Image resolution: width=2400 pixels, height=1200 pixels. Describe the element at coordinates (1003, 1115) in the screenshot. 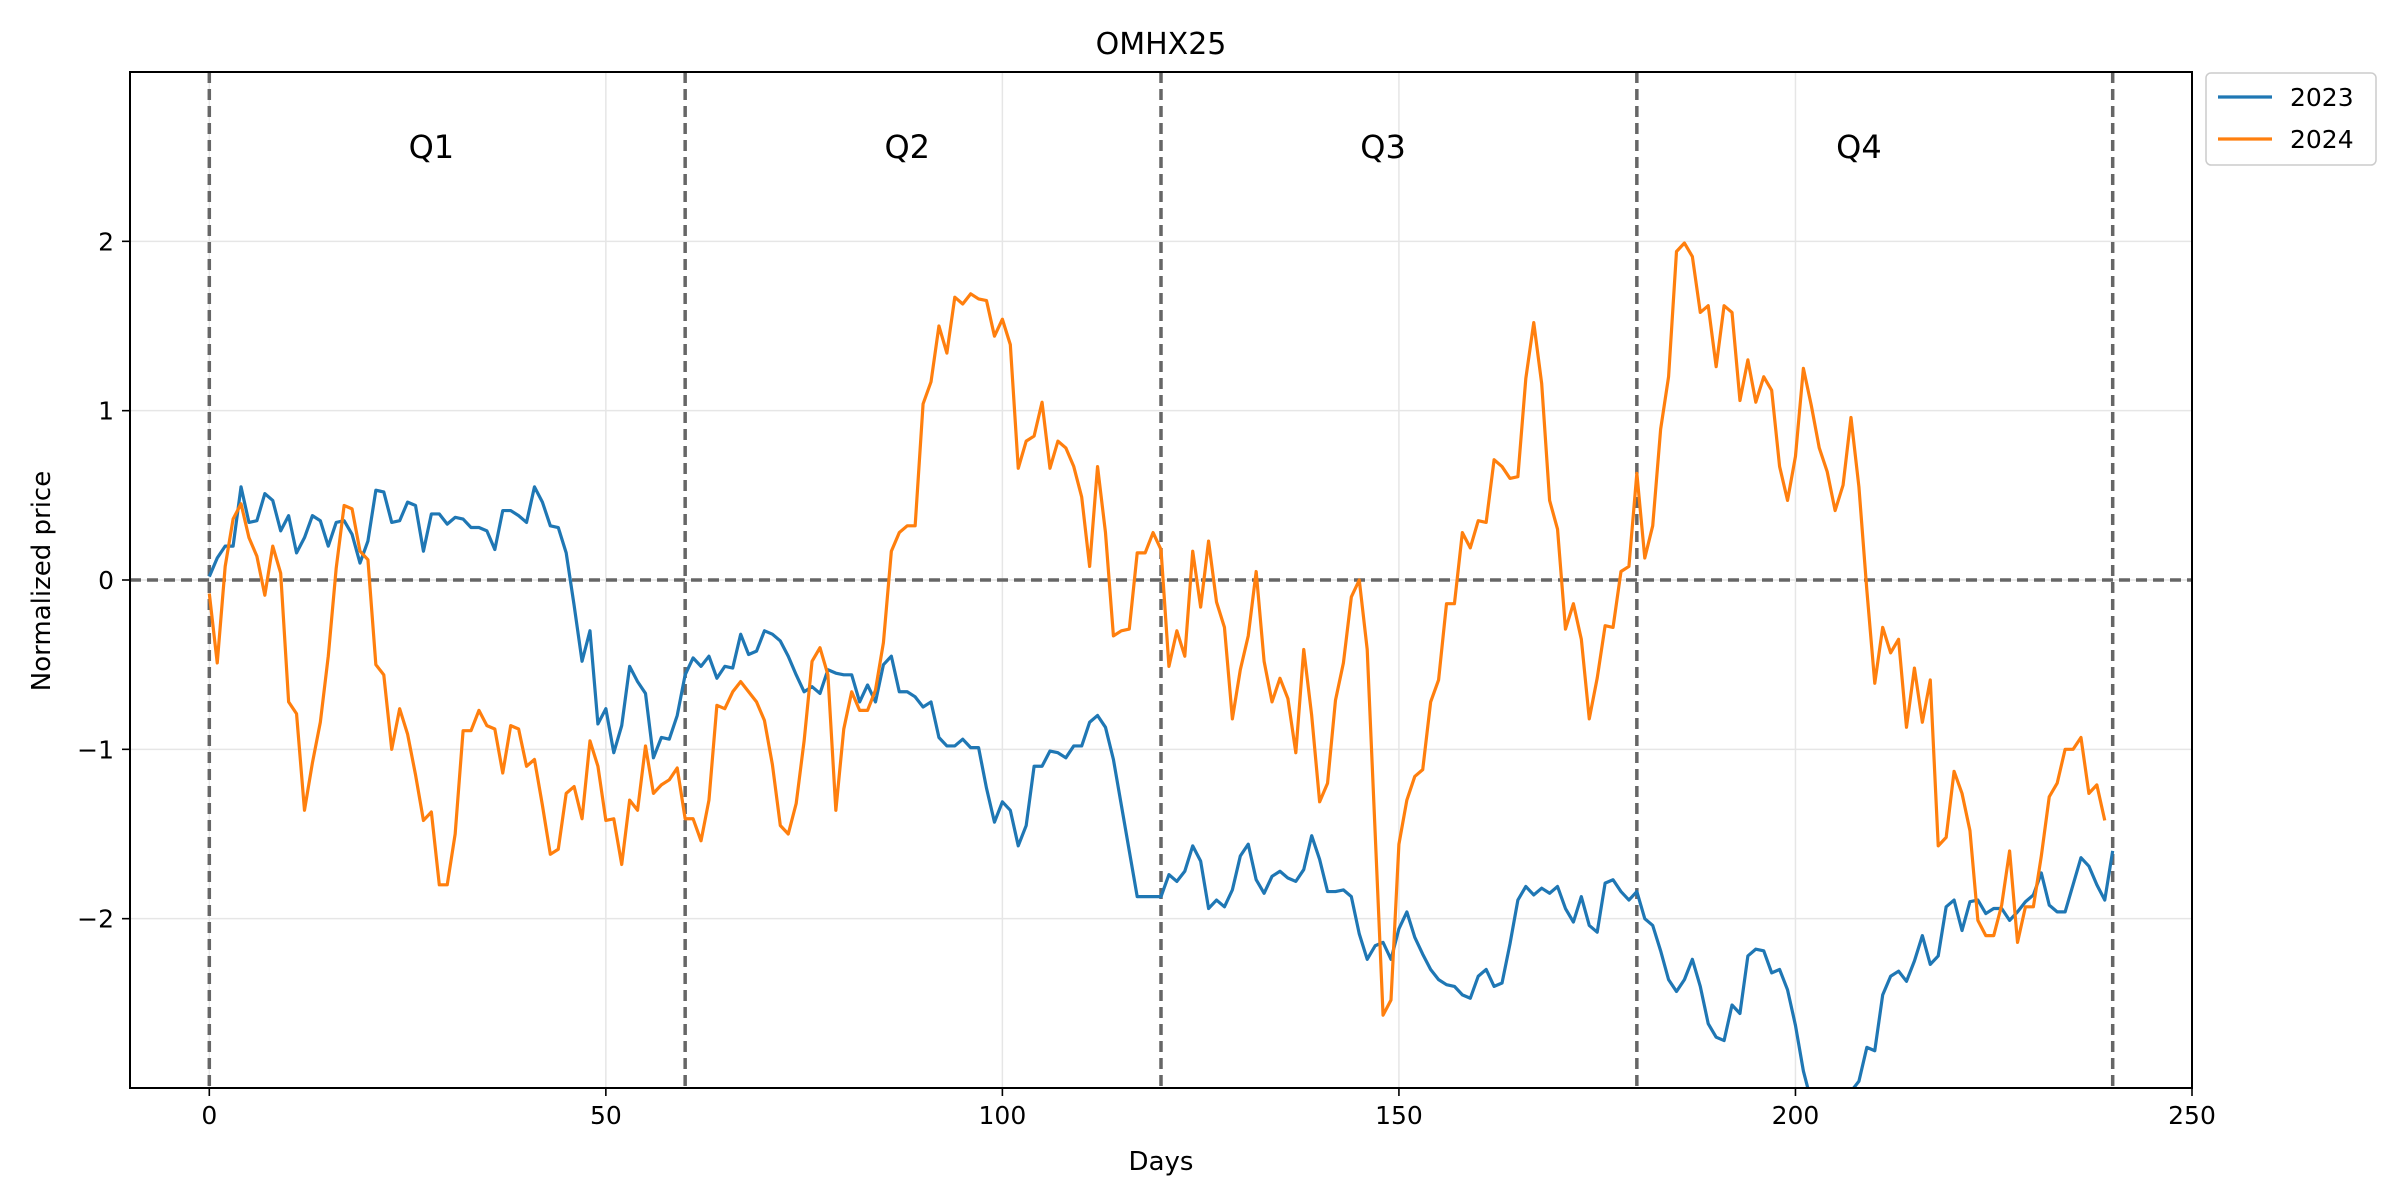

I see `x-tick-label: 100` at that location.